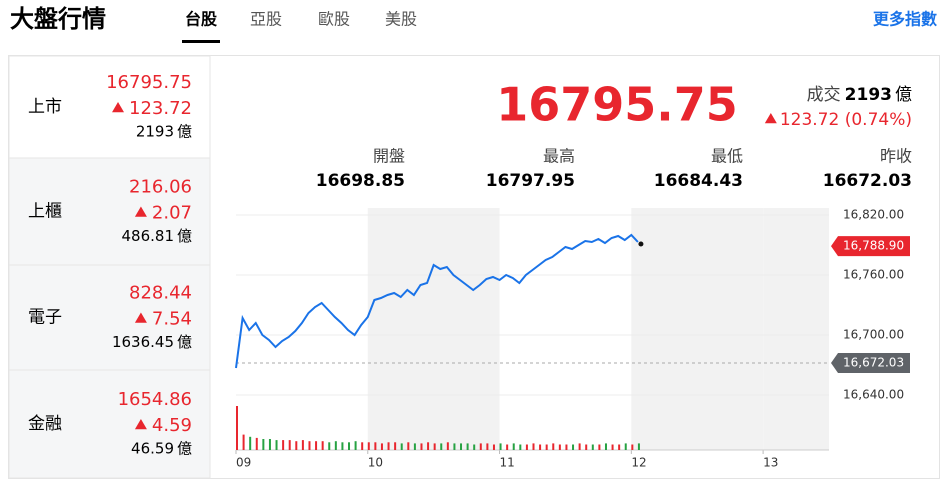  Describe the element at coordinates (160, 187) in the screenshot. I see `index-price: 216.06` at that location.